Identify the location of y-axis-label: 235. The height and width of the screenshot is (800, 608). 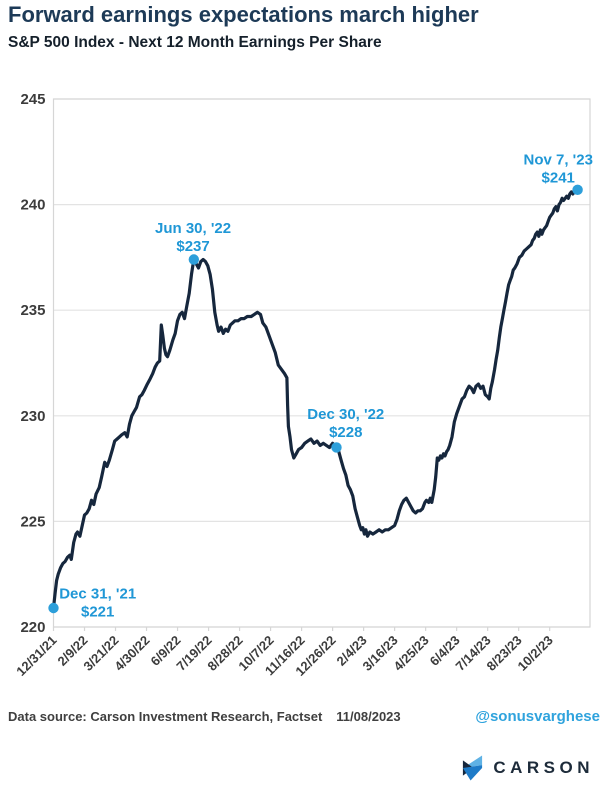
(32, 310).